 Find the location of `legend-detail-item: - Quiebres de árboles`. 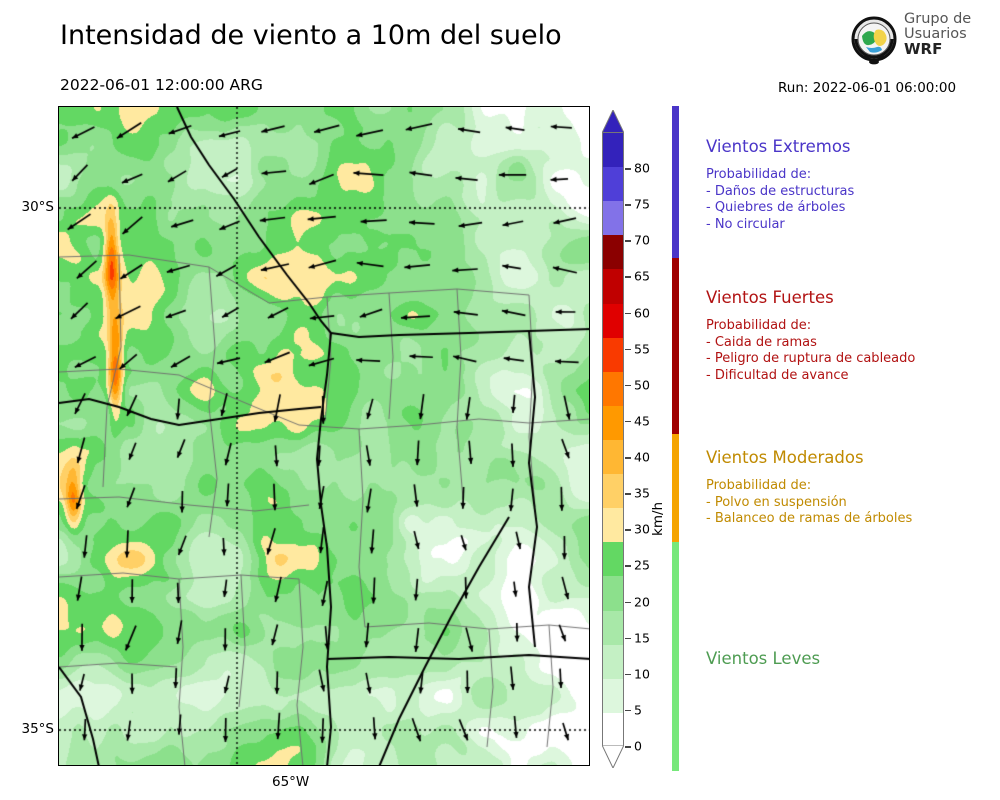

legend-detail-item: - Quiebres de árboles is located at coordinates (776, 208).